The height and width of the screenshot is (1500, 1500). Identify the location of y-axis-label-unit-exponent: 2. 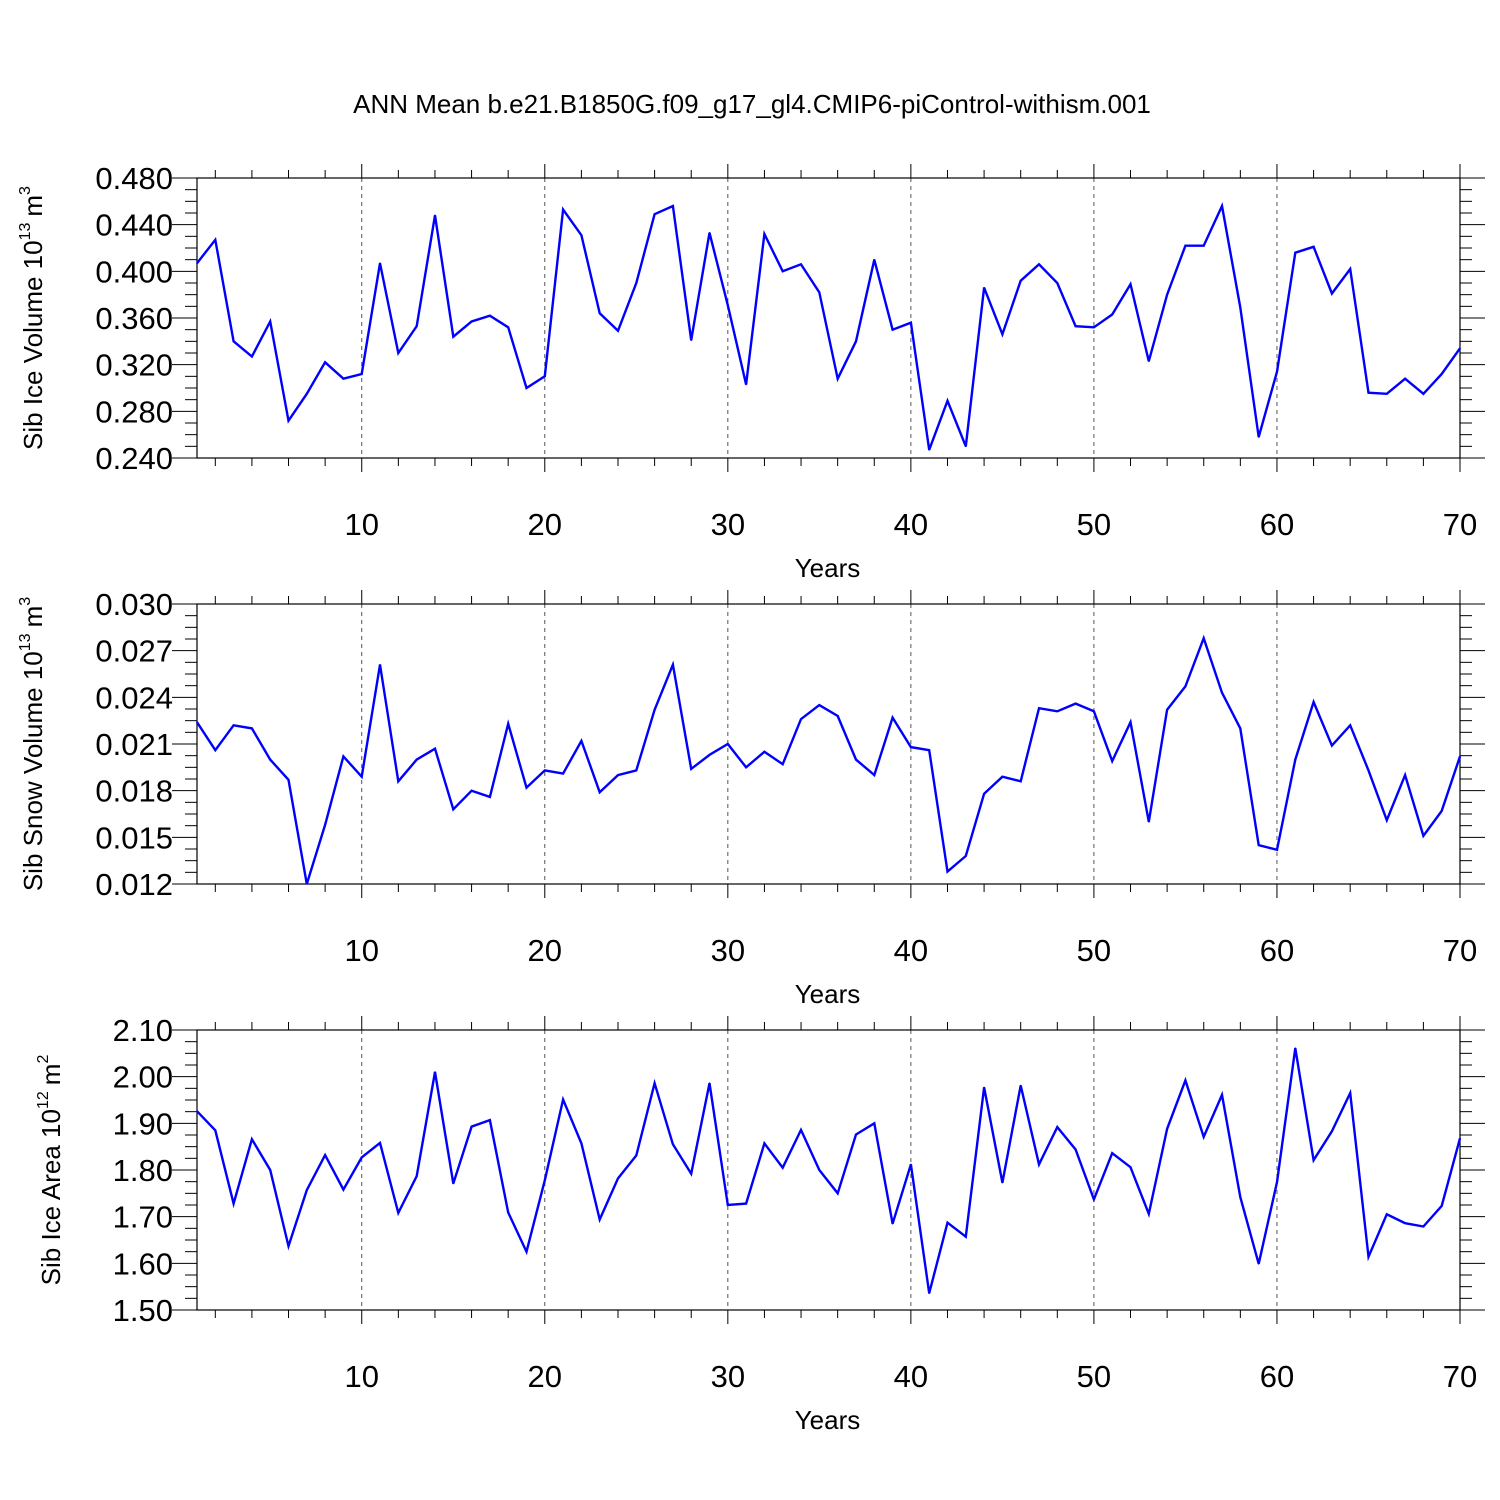
(43, 1059).